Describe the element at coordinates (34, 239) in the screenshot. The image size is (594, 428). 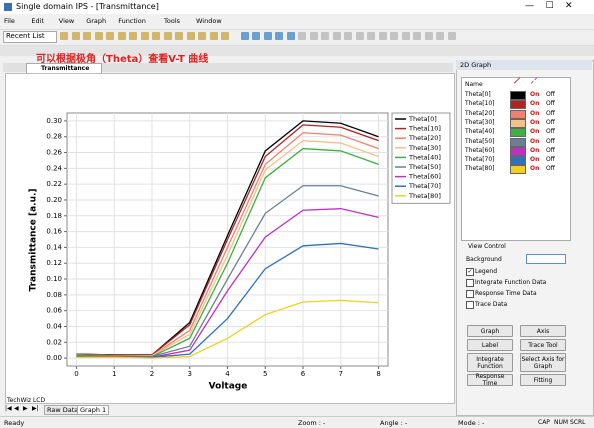
I see `y-axis-label: Transmittance [a.u.]` at that location.